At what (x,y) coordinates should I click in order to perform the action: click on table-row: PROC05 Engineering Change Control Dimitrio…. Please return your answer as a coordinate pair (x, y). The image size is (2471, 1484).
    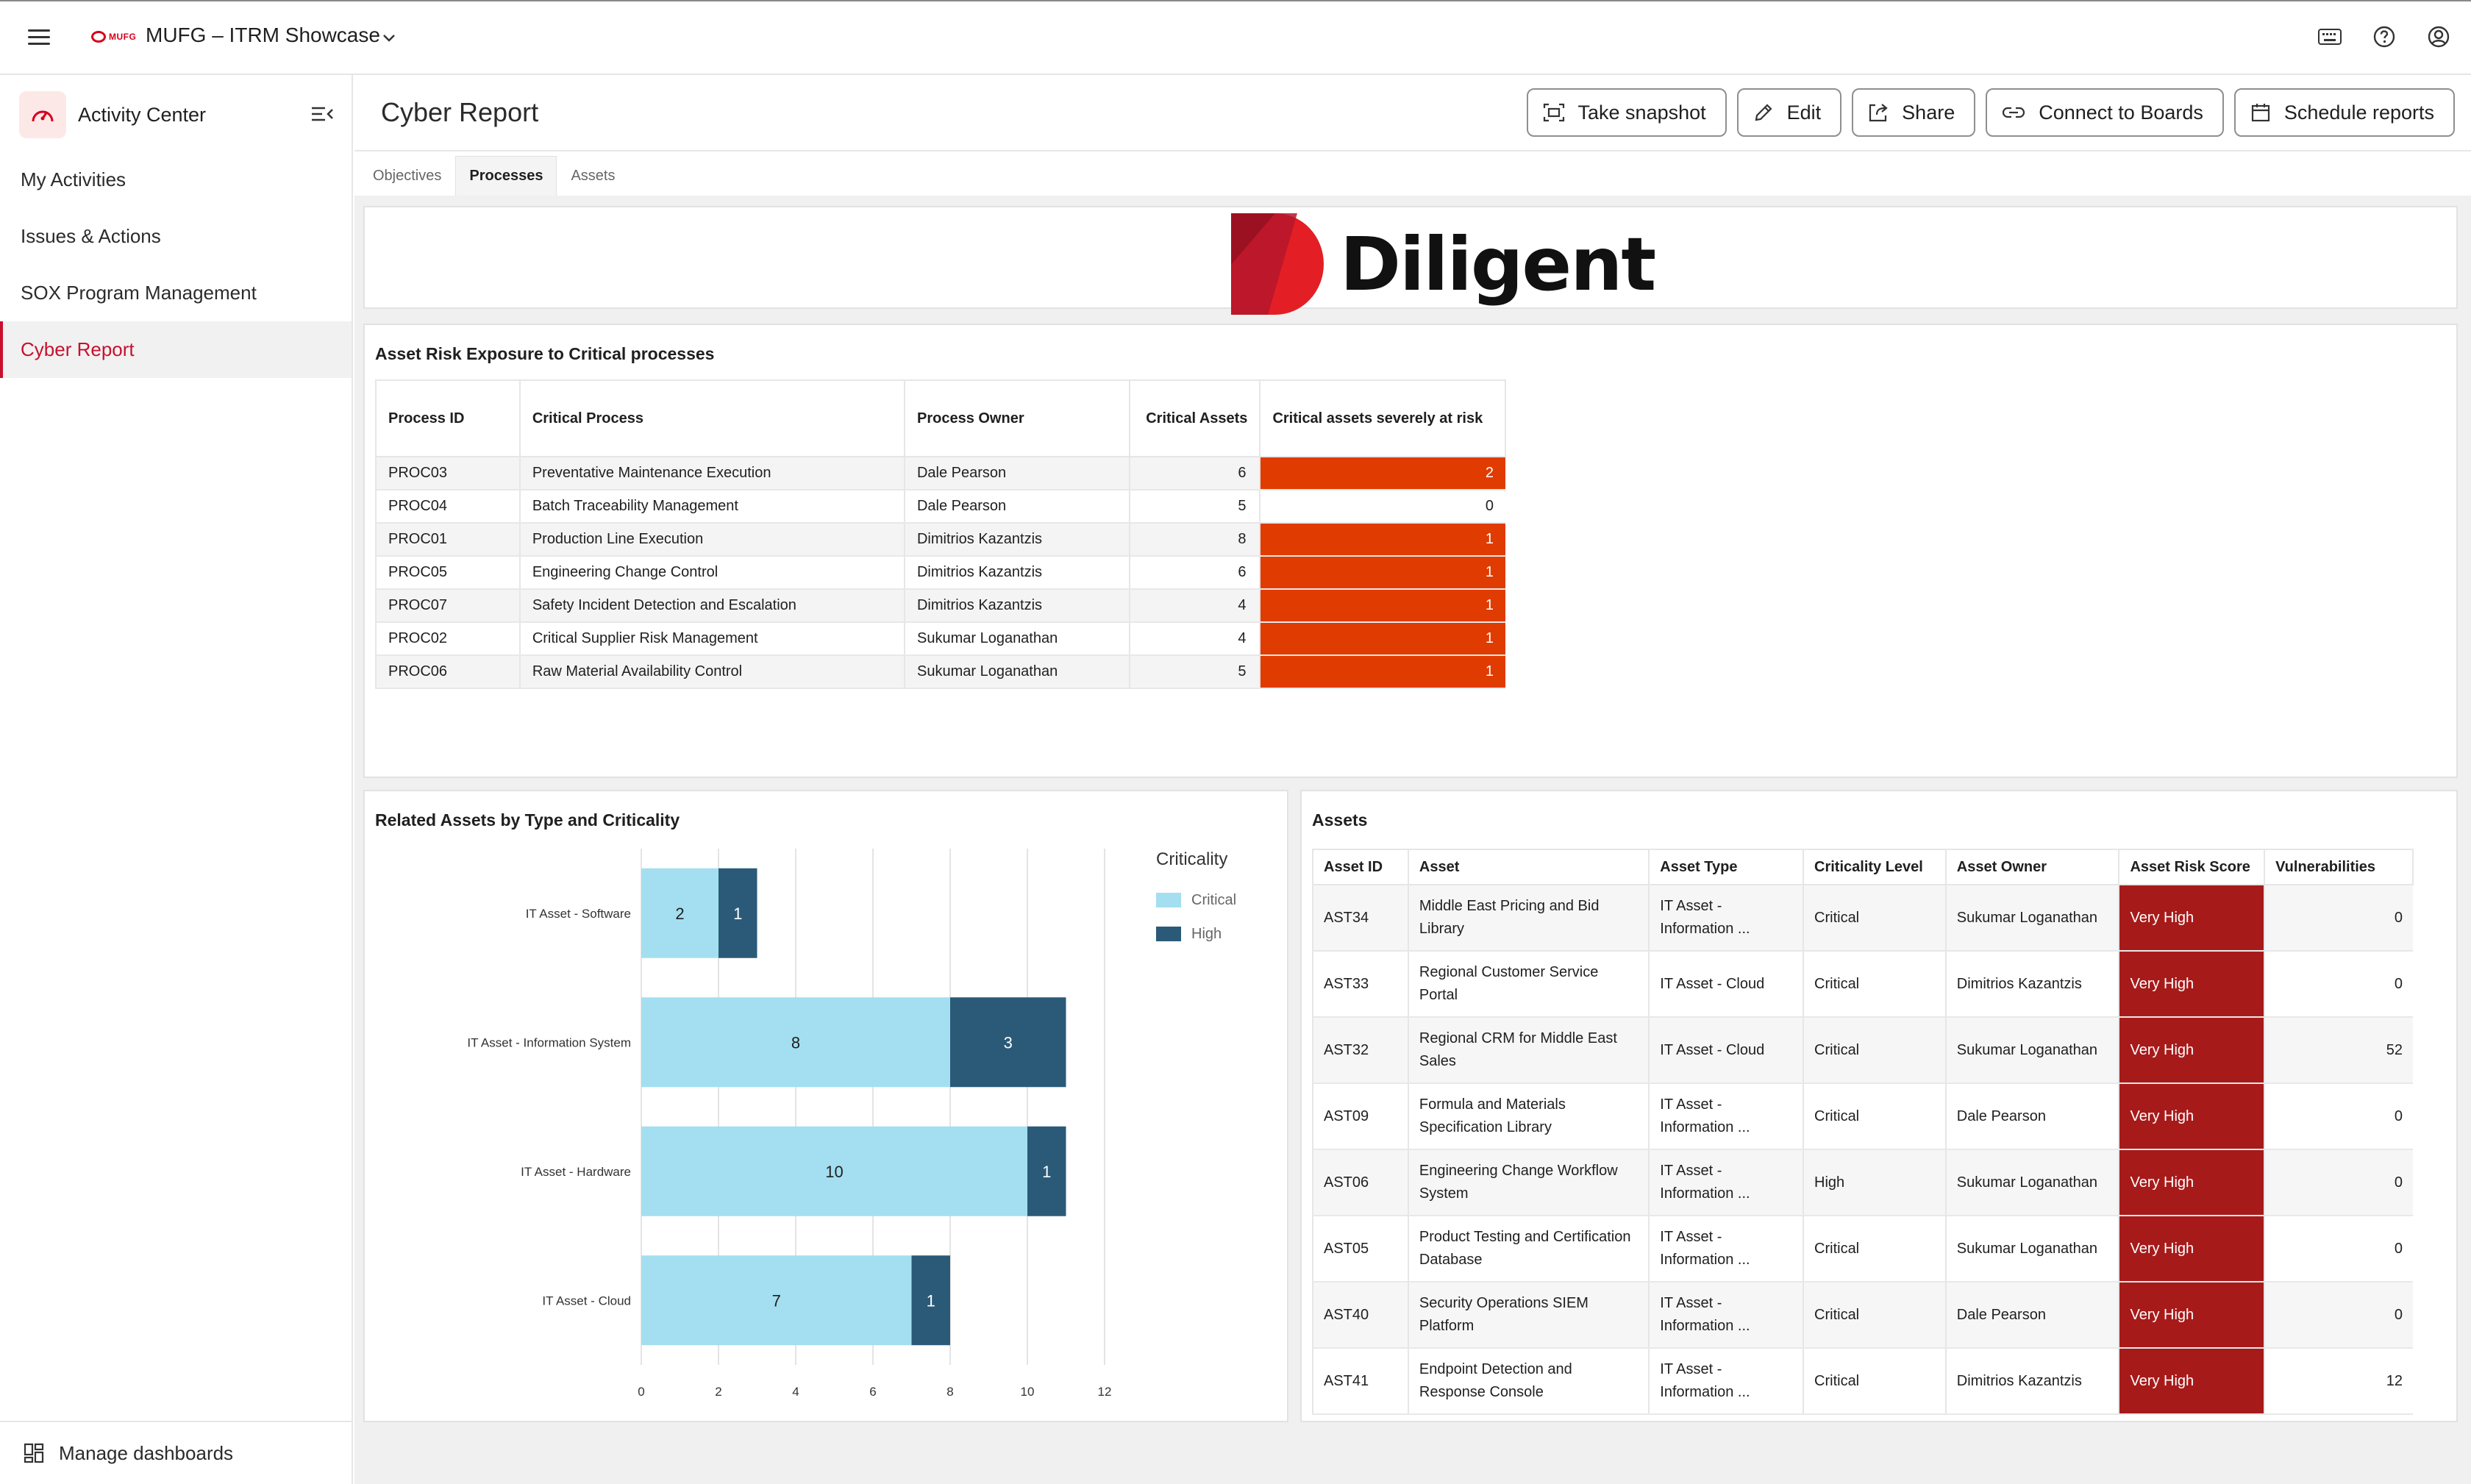
    Looking at the image, I should click on (940, 573).